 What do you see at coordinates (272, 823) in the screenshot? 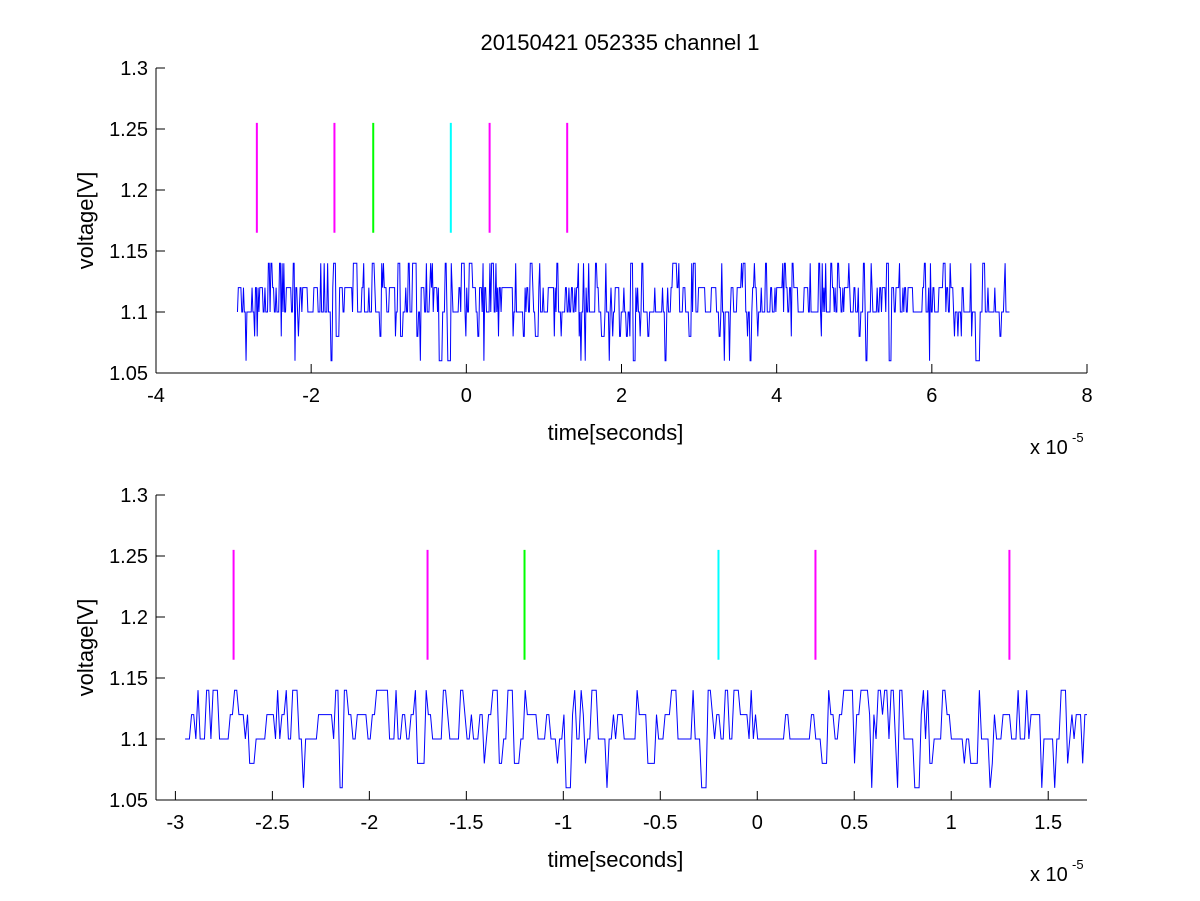
I see `x-tick-label: -2.5` at bounding box center [272, 823].